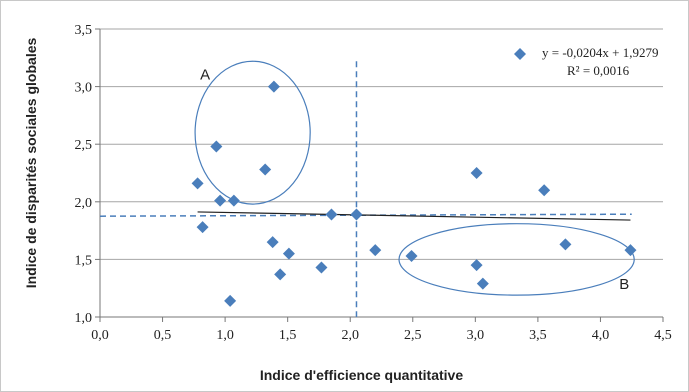 The width and height of the screenshot is (689, 392). What do you see at coordinates (624, 284) in the screenshot?
I see `cluster-label-b: B` at bounding box center [624, 284].